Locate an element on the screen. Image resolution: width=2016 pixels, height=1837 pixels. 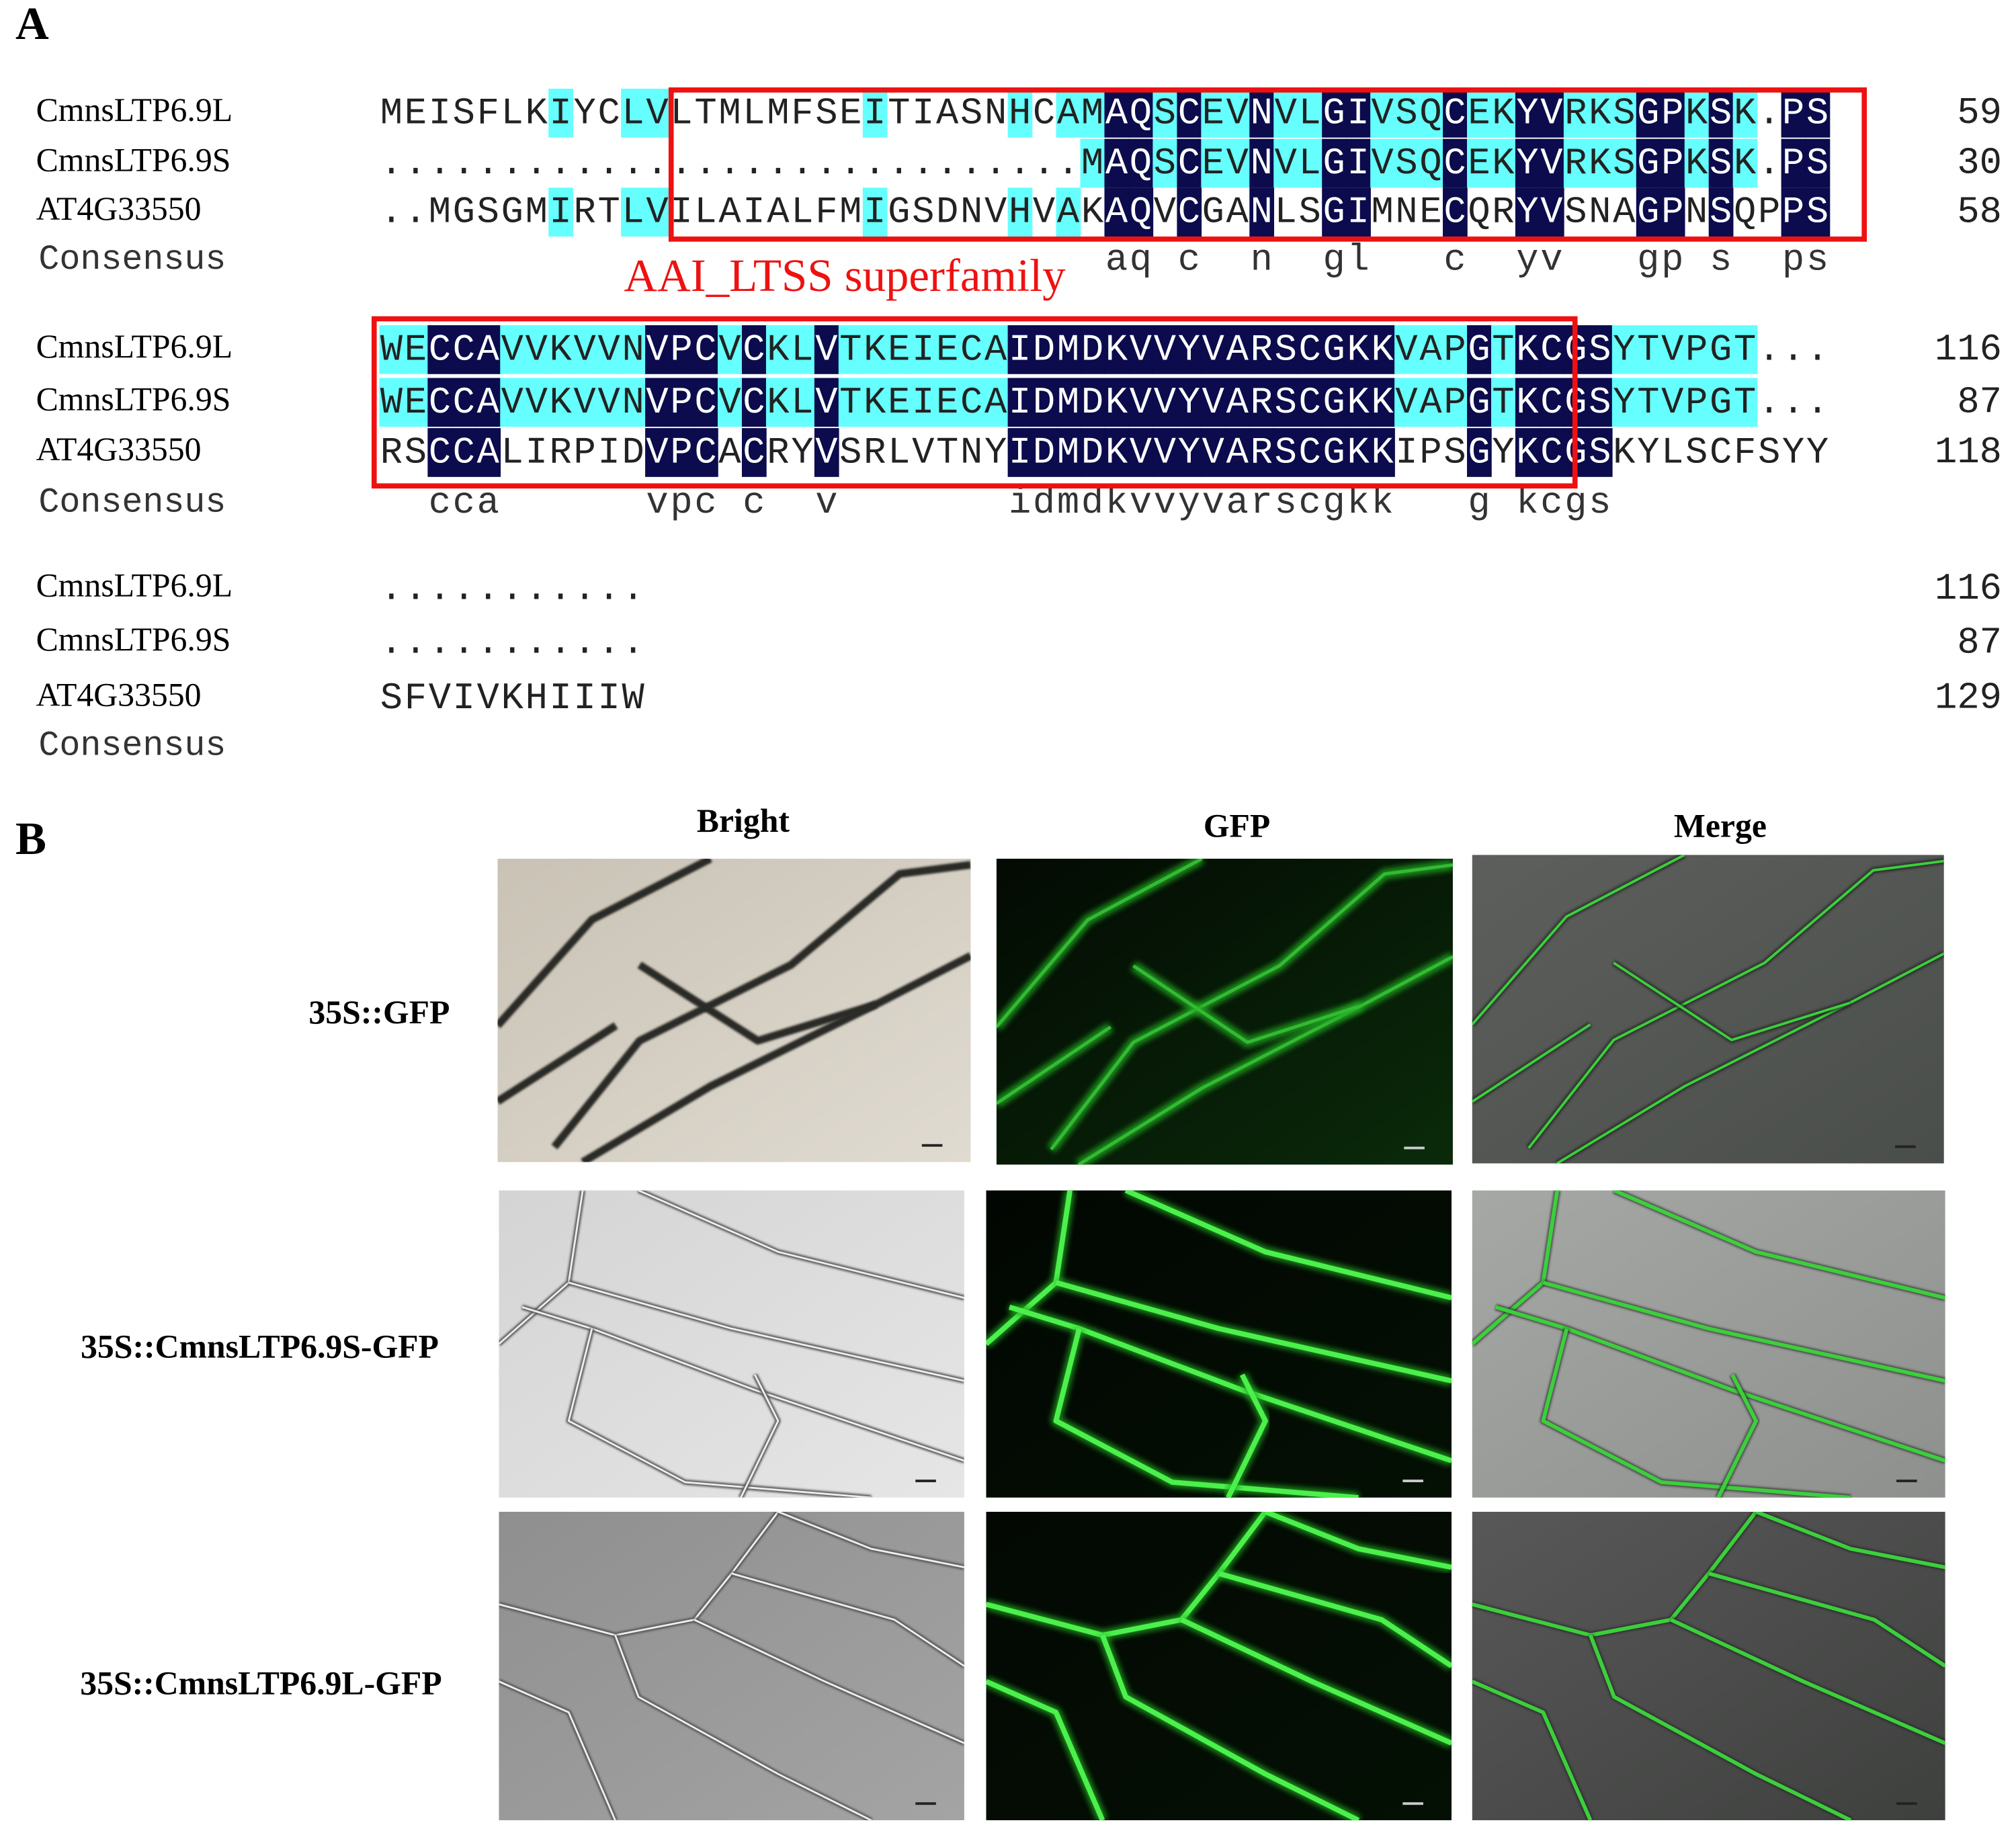
residue-count: 59 is located at coordinates (1980, 113).